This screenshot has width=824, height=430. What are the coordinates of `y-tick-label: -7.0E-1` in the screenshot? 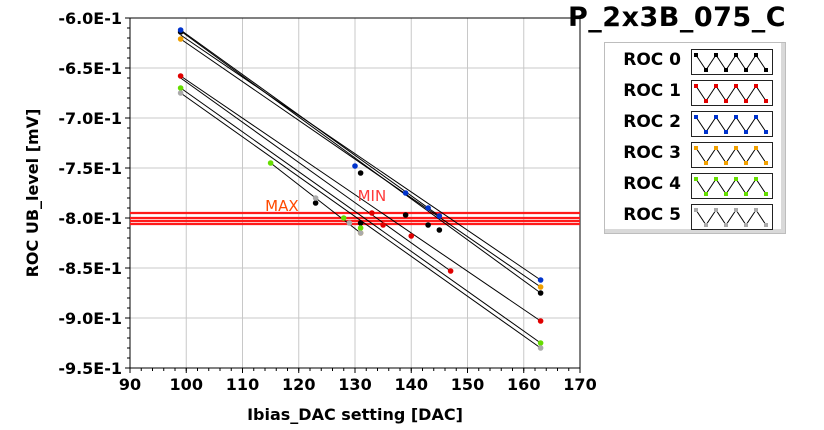 It's located at (90, 118).